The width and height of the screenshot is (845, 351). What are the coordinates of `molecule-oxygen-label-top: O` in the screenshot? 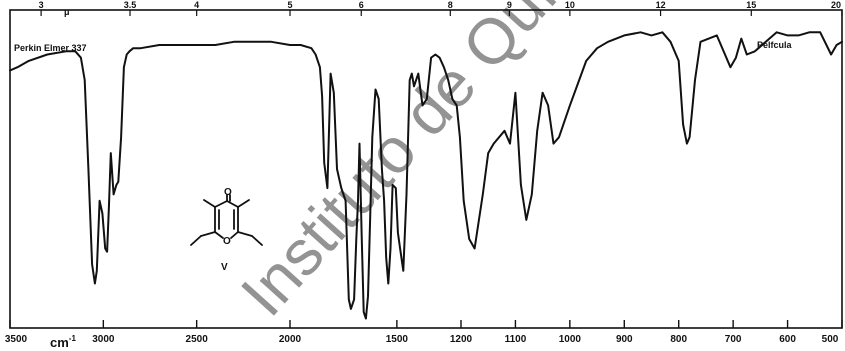 It's located at (228, 192).